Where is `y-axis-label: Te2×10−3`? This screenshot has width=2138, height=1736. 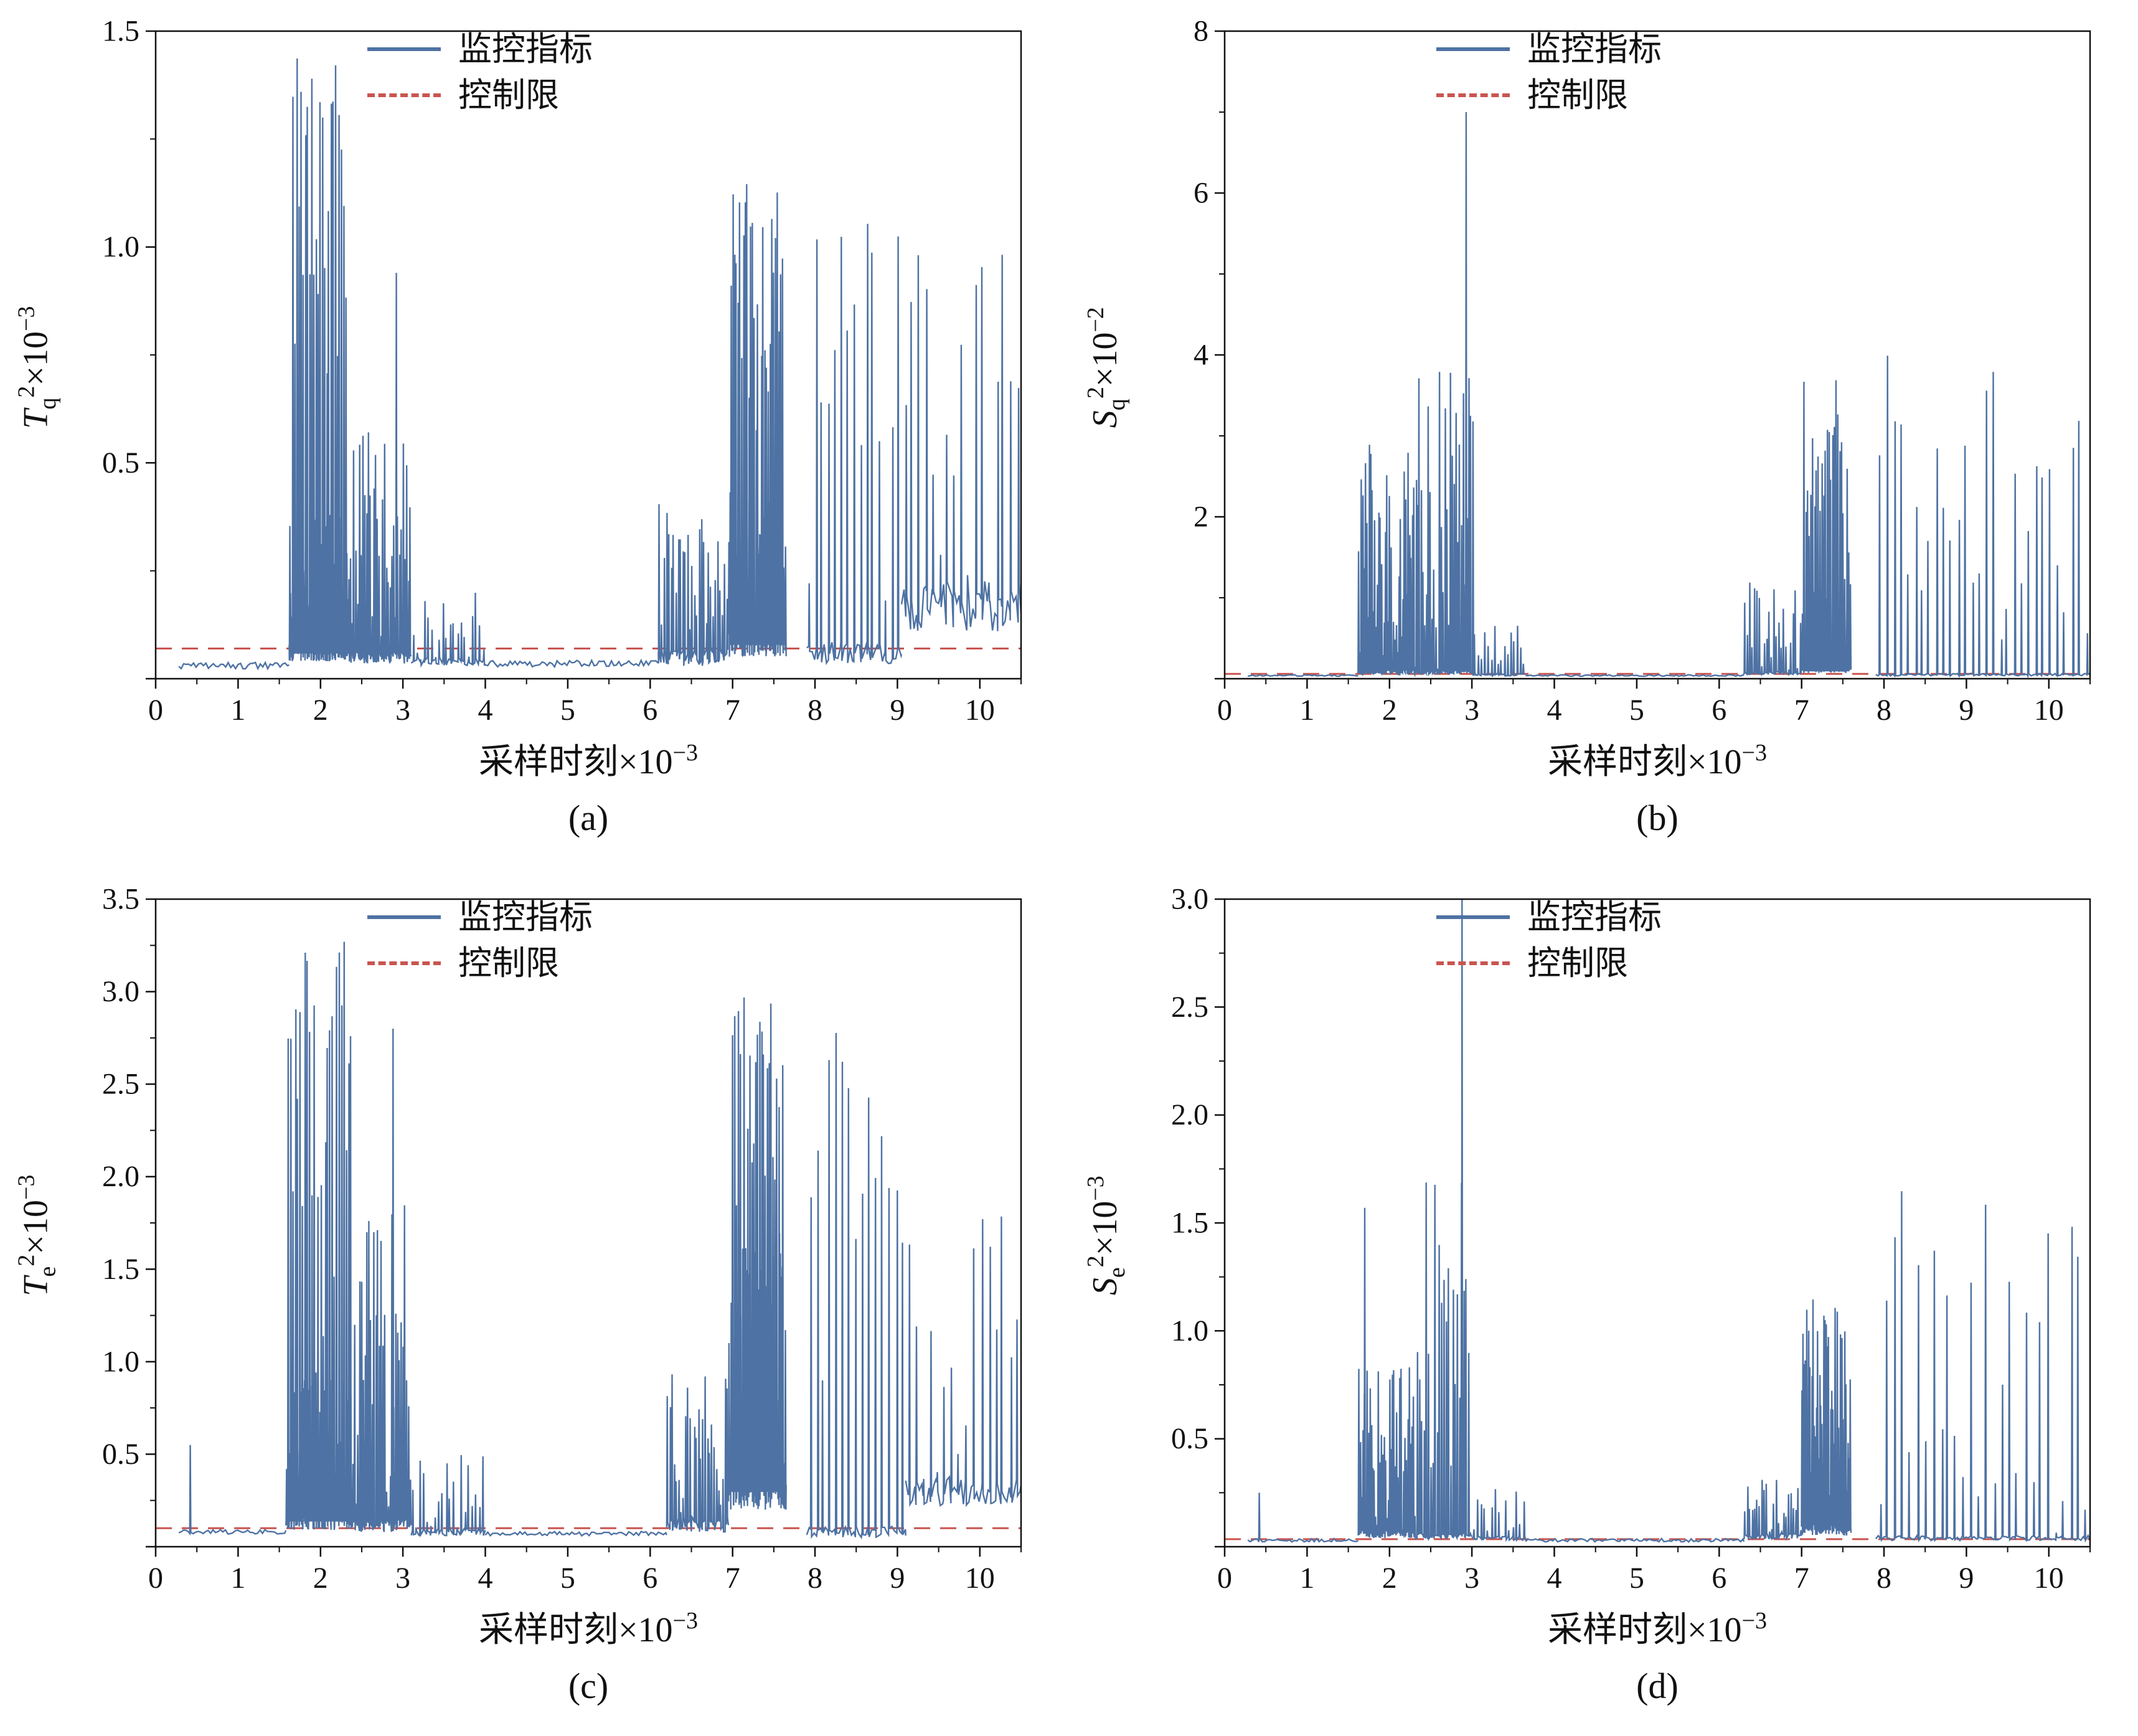 y-axis-label: Te2×10−3 is located at coordinates (38, 1235).